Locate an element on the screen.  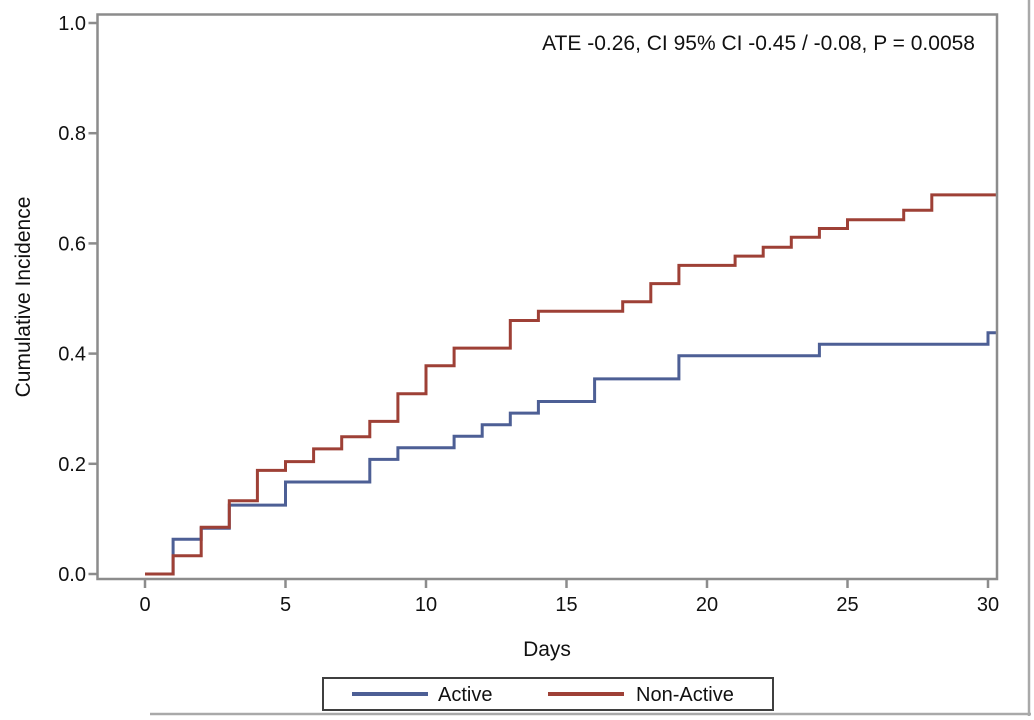
x-axis-title: Days is located at coordinates (547, 649).